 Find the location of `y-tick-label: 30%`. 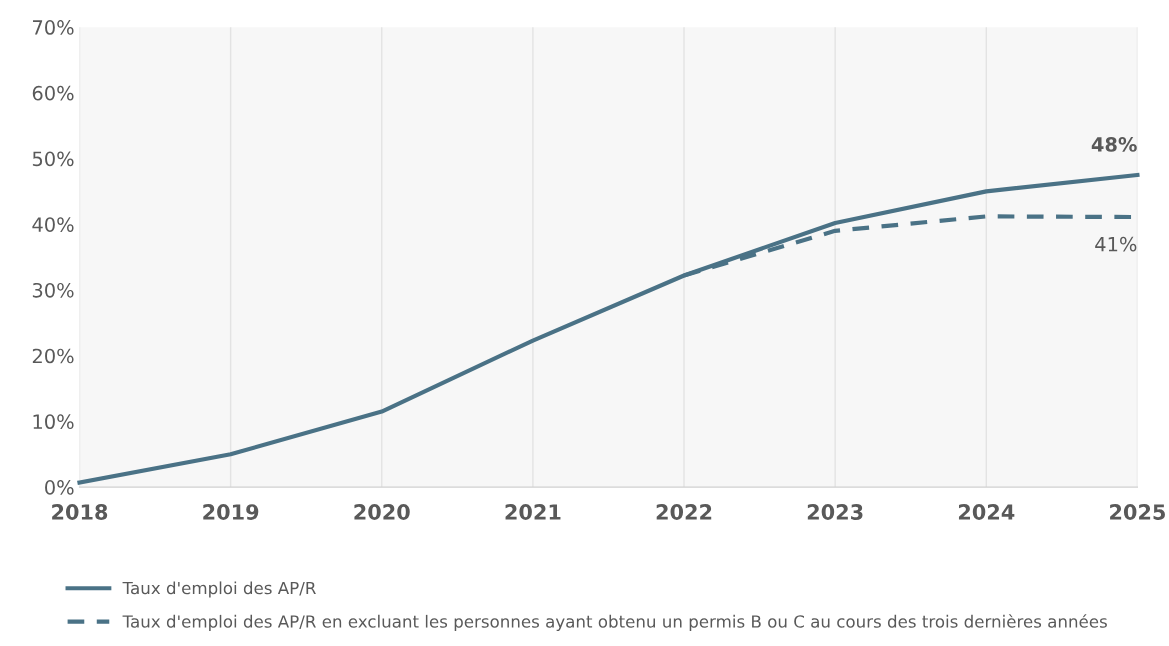

y-tick-label: 30% is located at coordinates (53, 290).